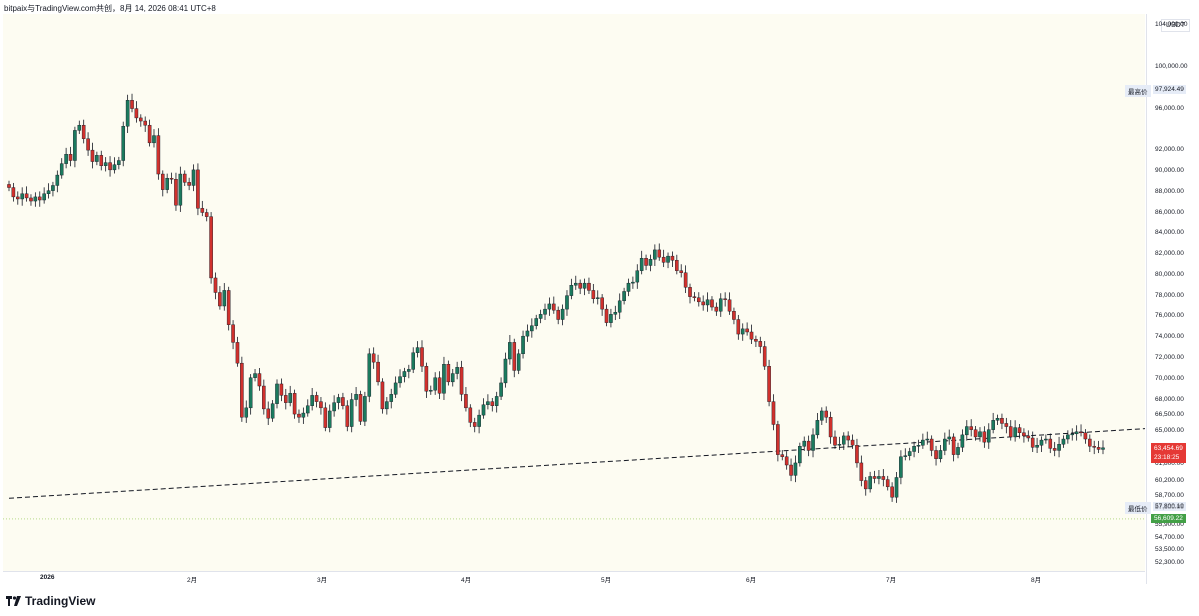 The image size is (1199, 616). I want to click on price-tick: 86,000.00, so click(1169, 212).